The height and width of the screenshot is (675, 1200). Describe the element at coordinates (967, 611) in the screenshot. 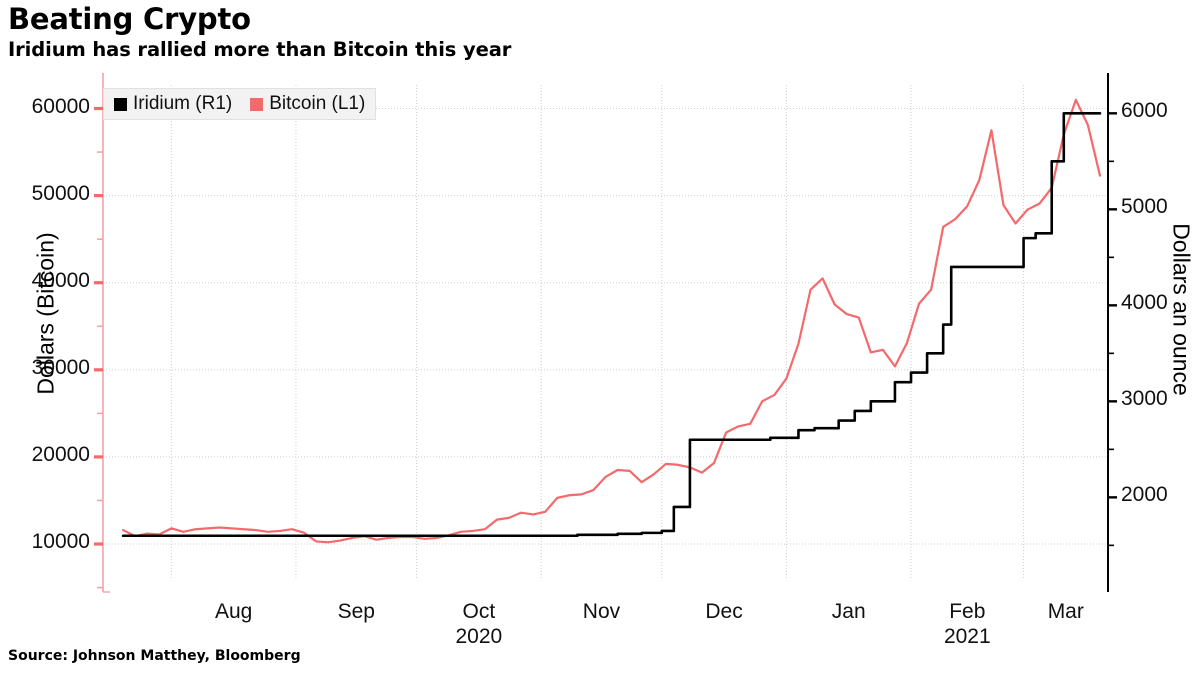

I see `x-axis-tick-month: Feb` at that location.